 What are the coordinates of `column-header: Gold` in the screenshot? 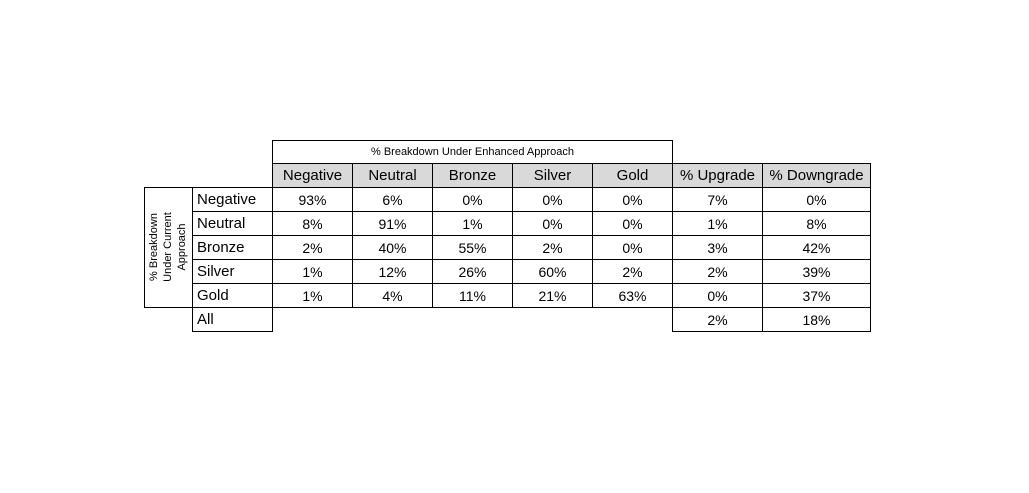 It's located at (632, 175).